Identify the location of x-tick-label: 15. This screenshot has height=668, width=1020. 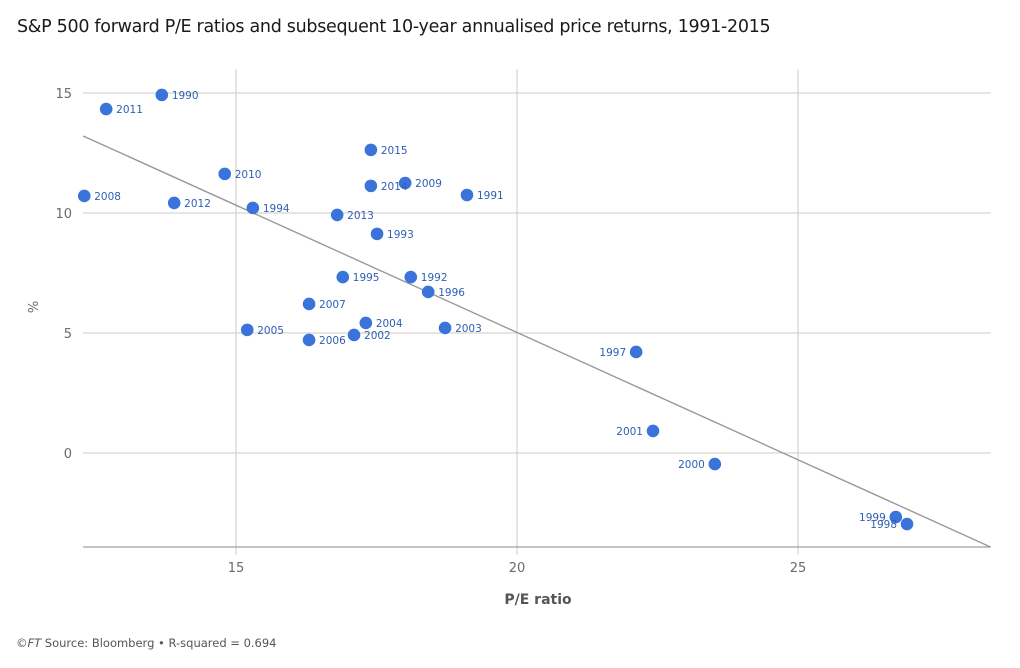
(236, 568).